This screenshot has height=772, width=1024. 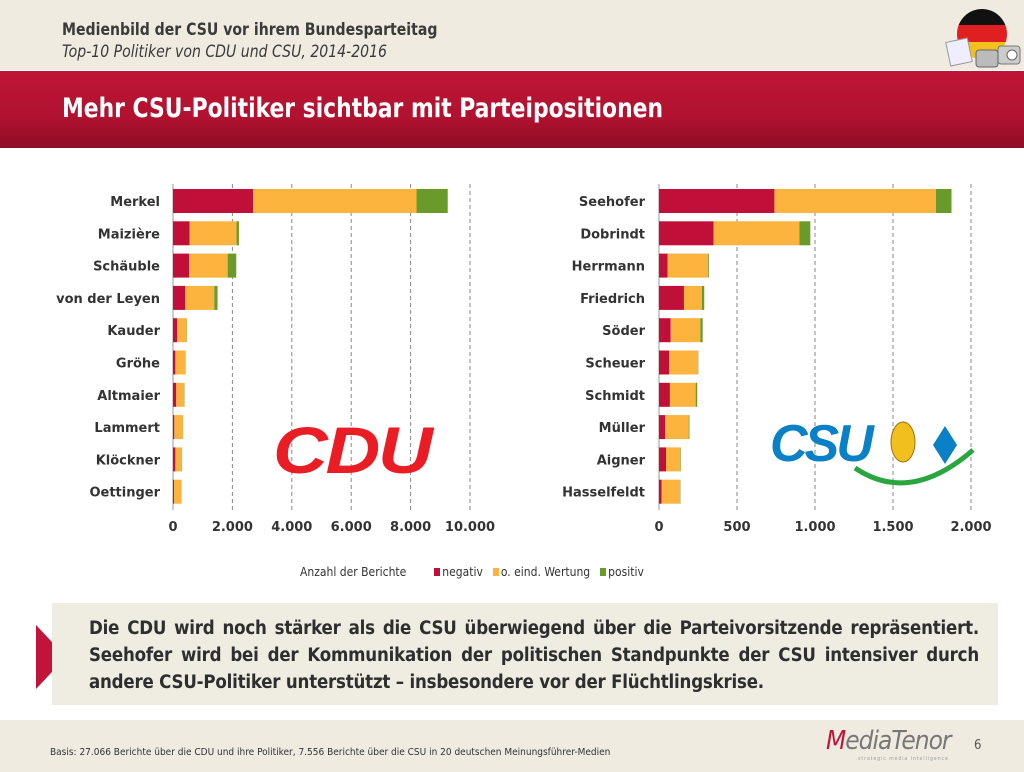 I want to click on legend-title: Anzahl der Berichte, so click(x=353, y=572).